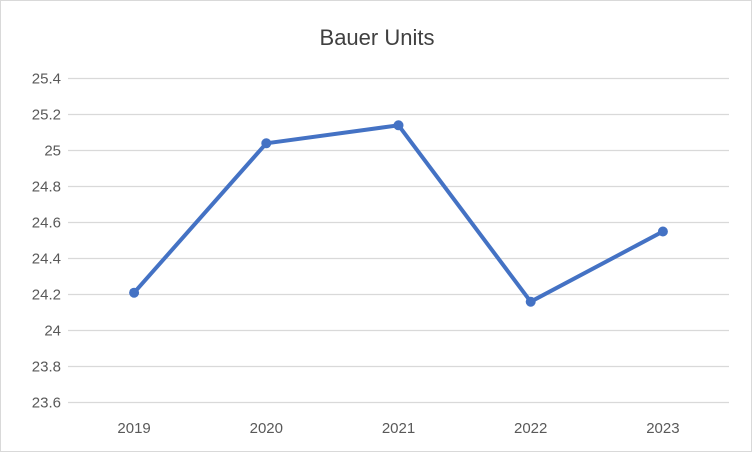  I want to click on y-tick-label: 24, so click(52, 331).